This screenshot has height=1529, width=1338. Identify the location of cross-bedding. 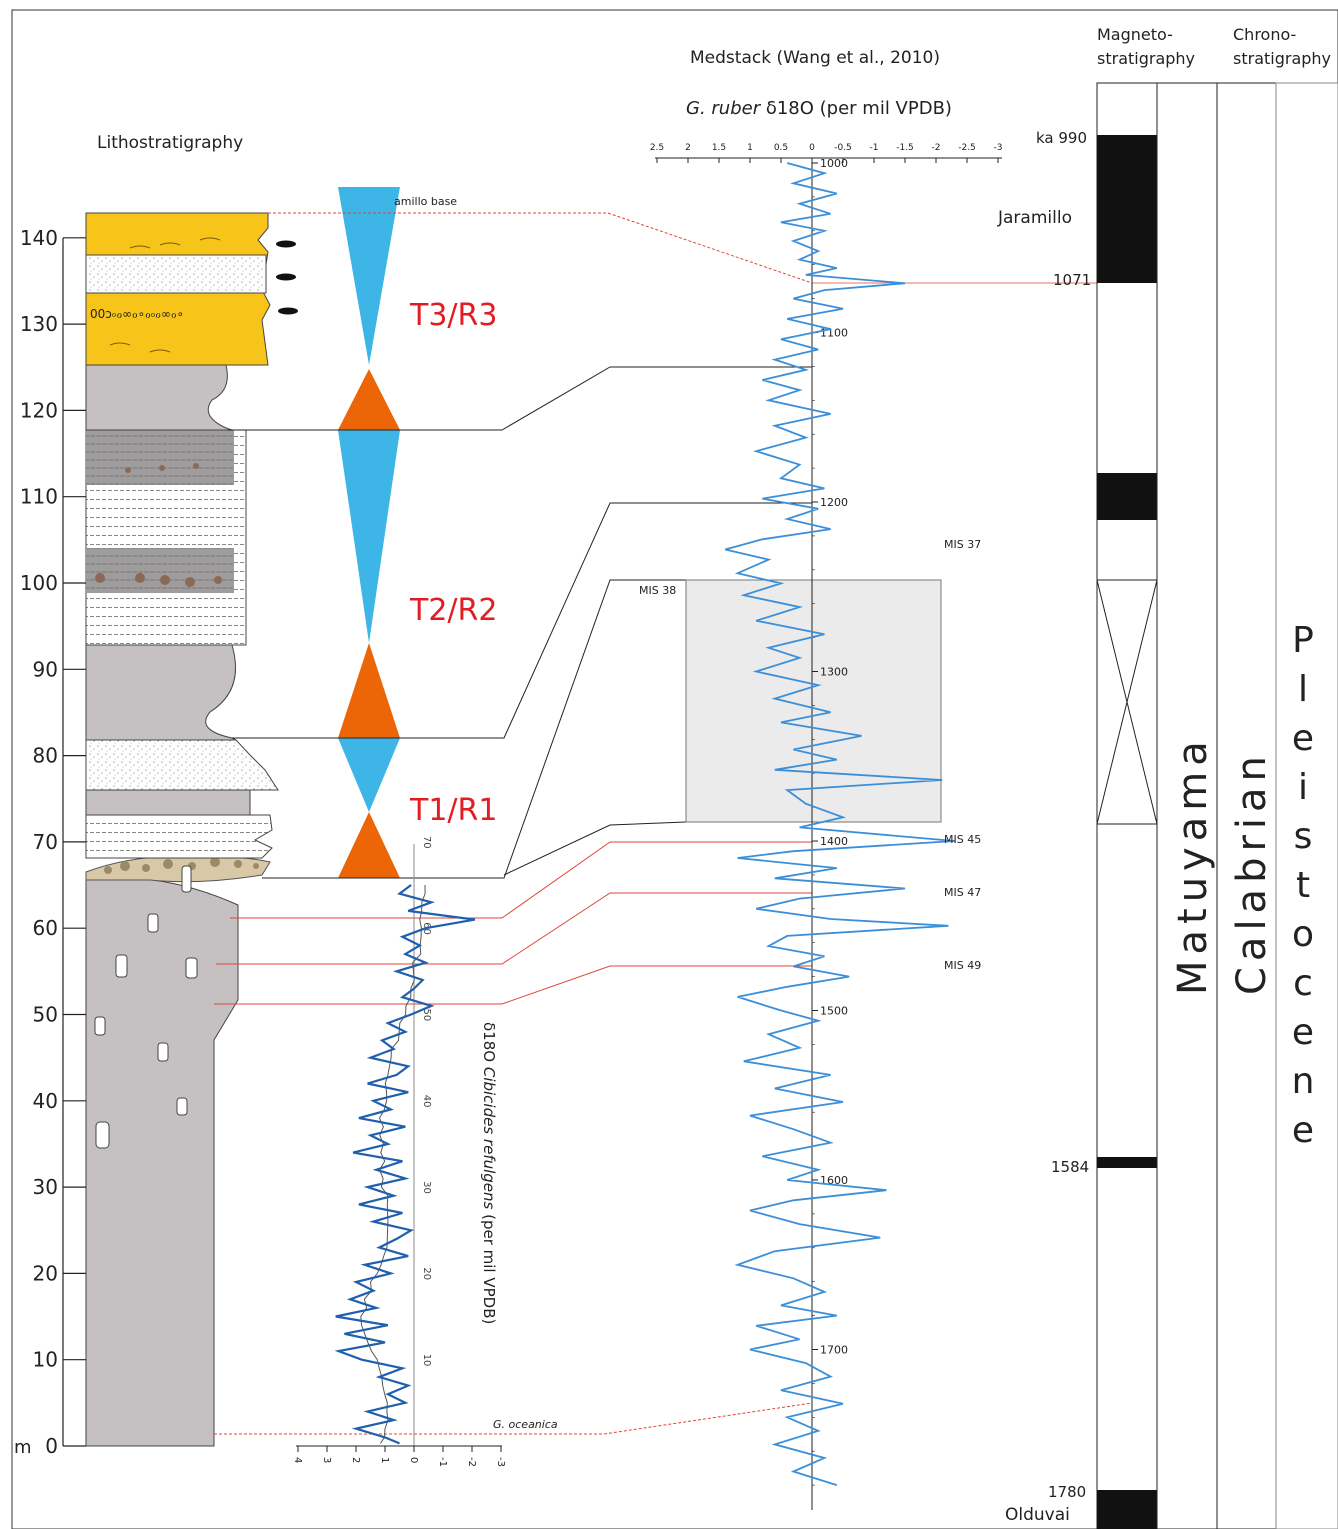
(165, 295).